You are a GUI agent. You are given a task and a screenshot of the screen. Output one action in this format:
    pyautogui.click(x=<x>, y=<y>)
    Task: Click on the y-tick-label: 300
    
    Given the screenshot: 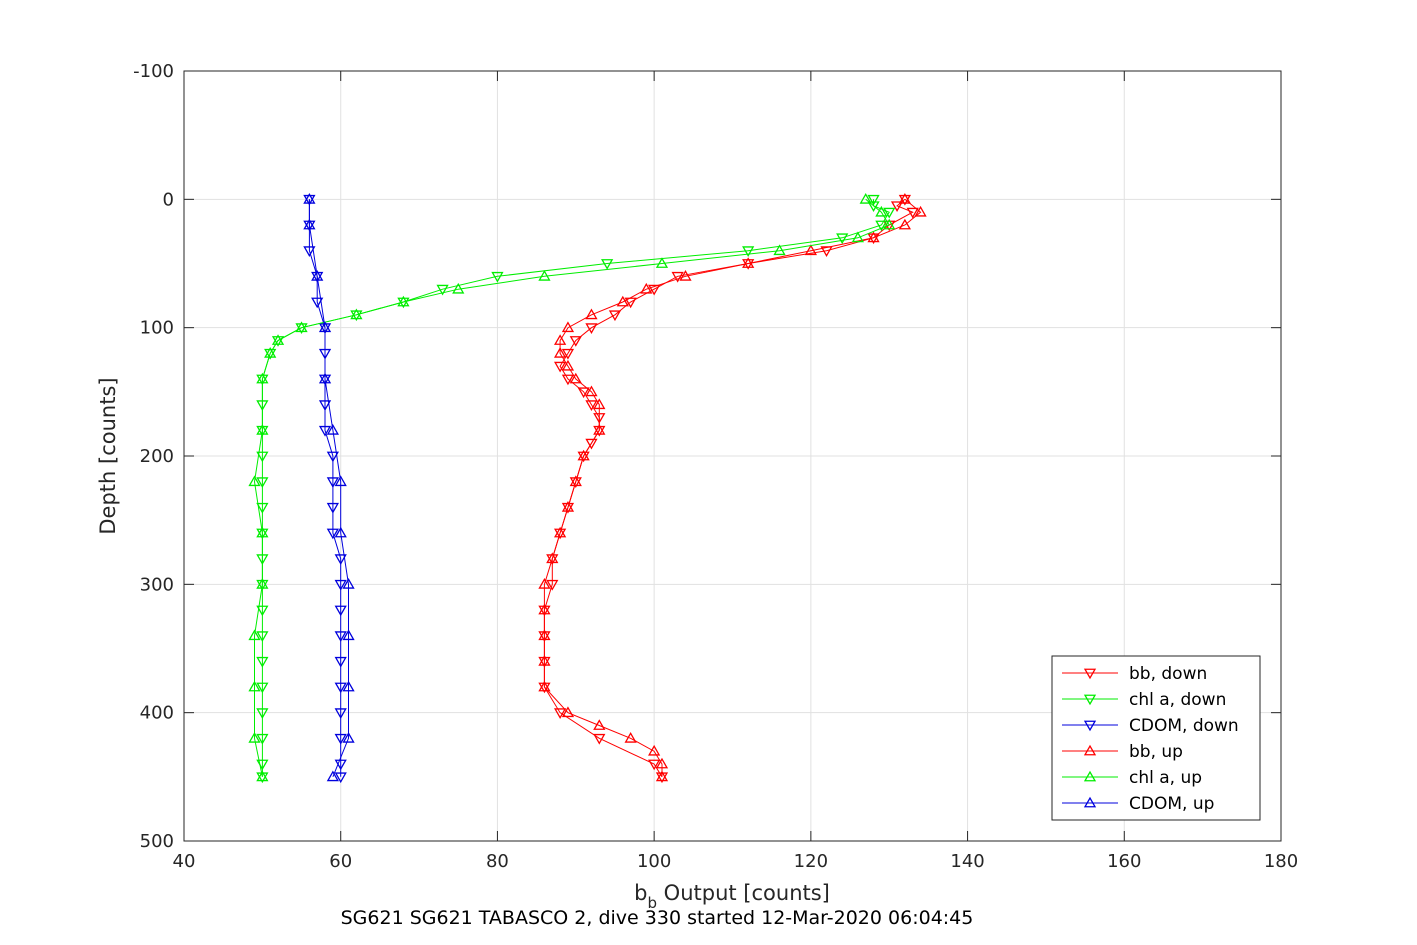 What is the action you would take?
    pyautogui.click(x=157, y=584)
    